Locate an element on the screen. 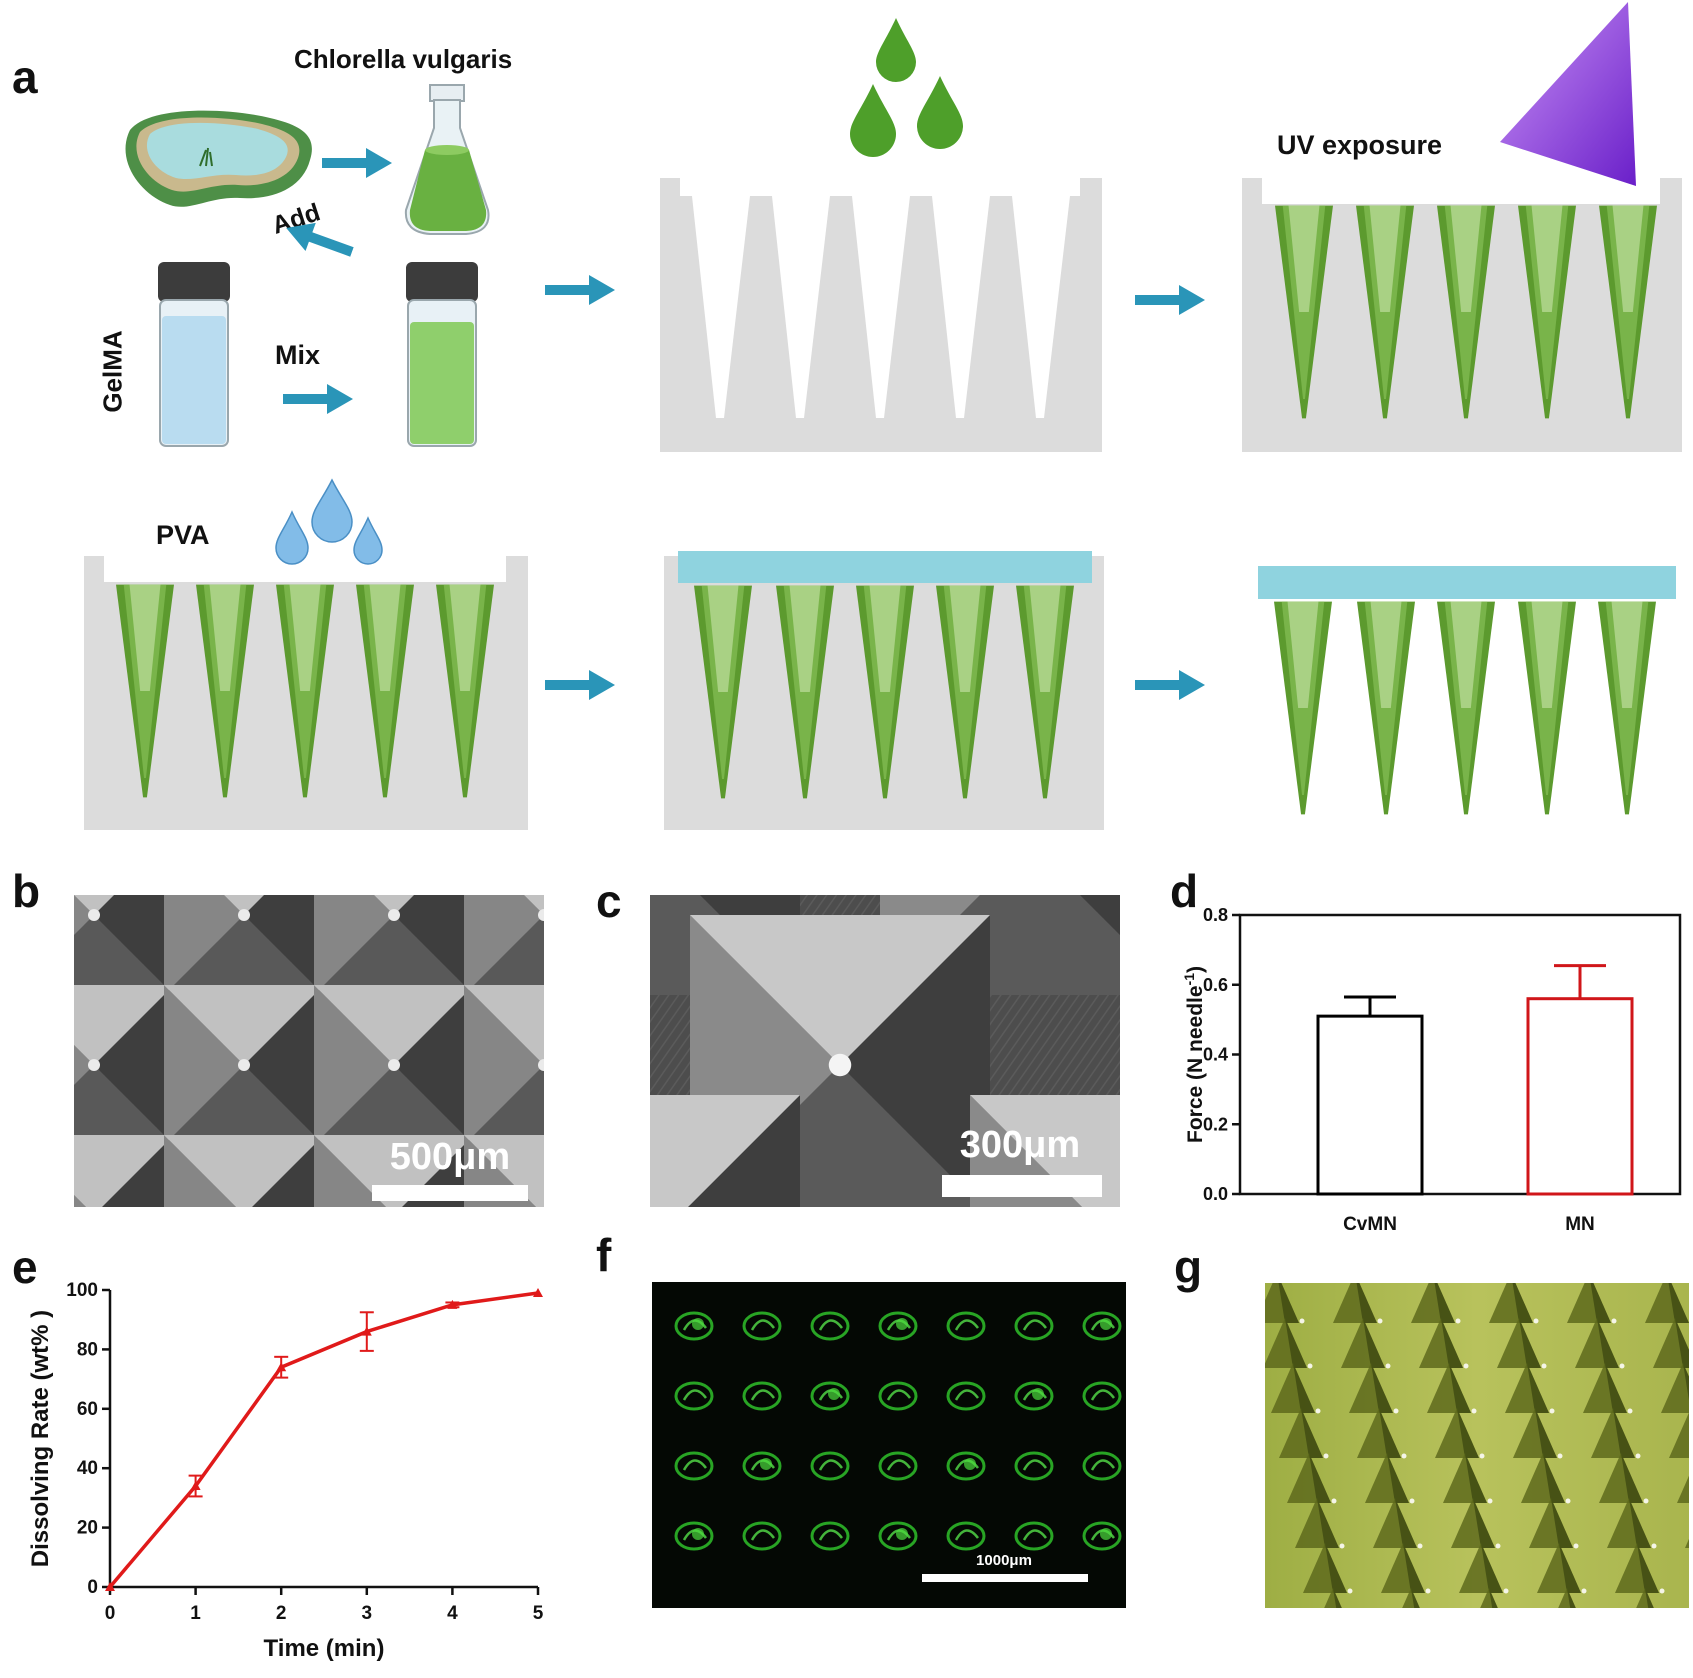 This screenshot has width=1693, height=1678. y-axis-label: Force (N needle-1) is located at coordinates (1194, 1054).